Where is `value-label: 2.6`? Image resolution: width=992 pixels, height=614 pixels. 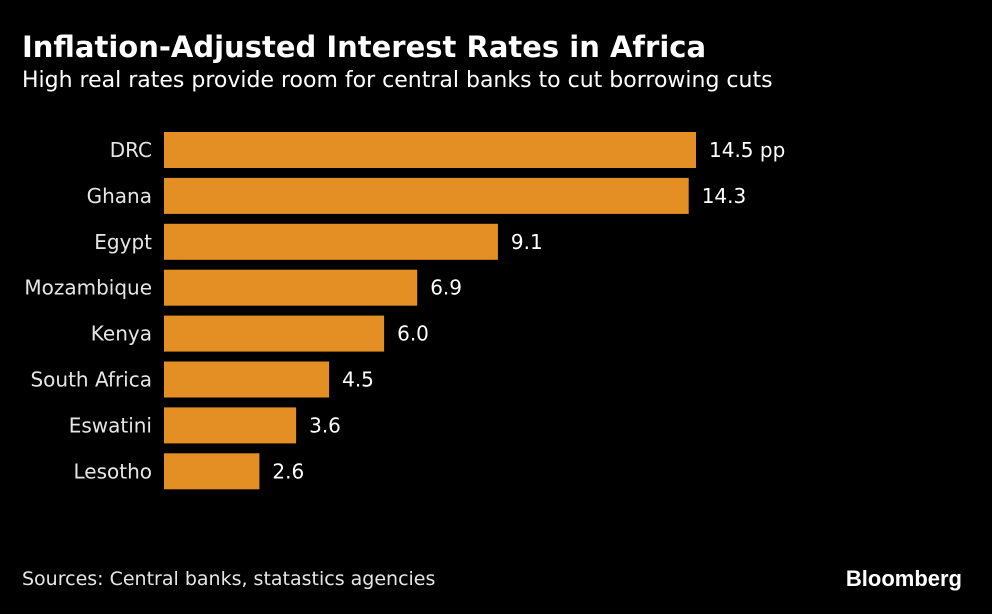 value-label: 2.6 is located at coordinates (288, 471).